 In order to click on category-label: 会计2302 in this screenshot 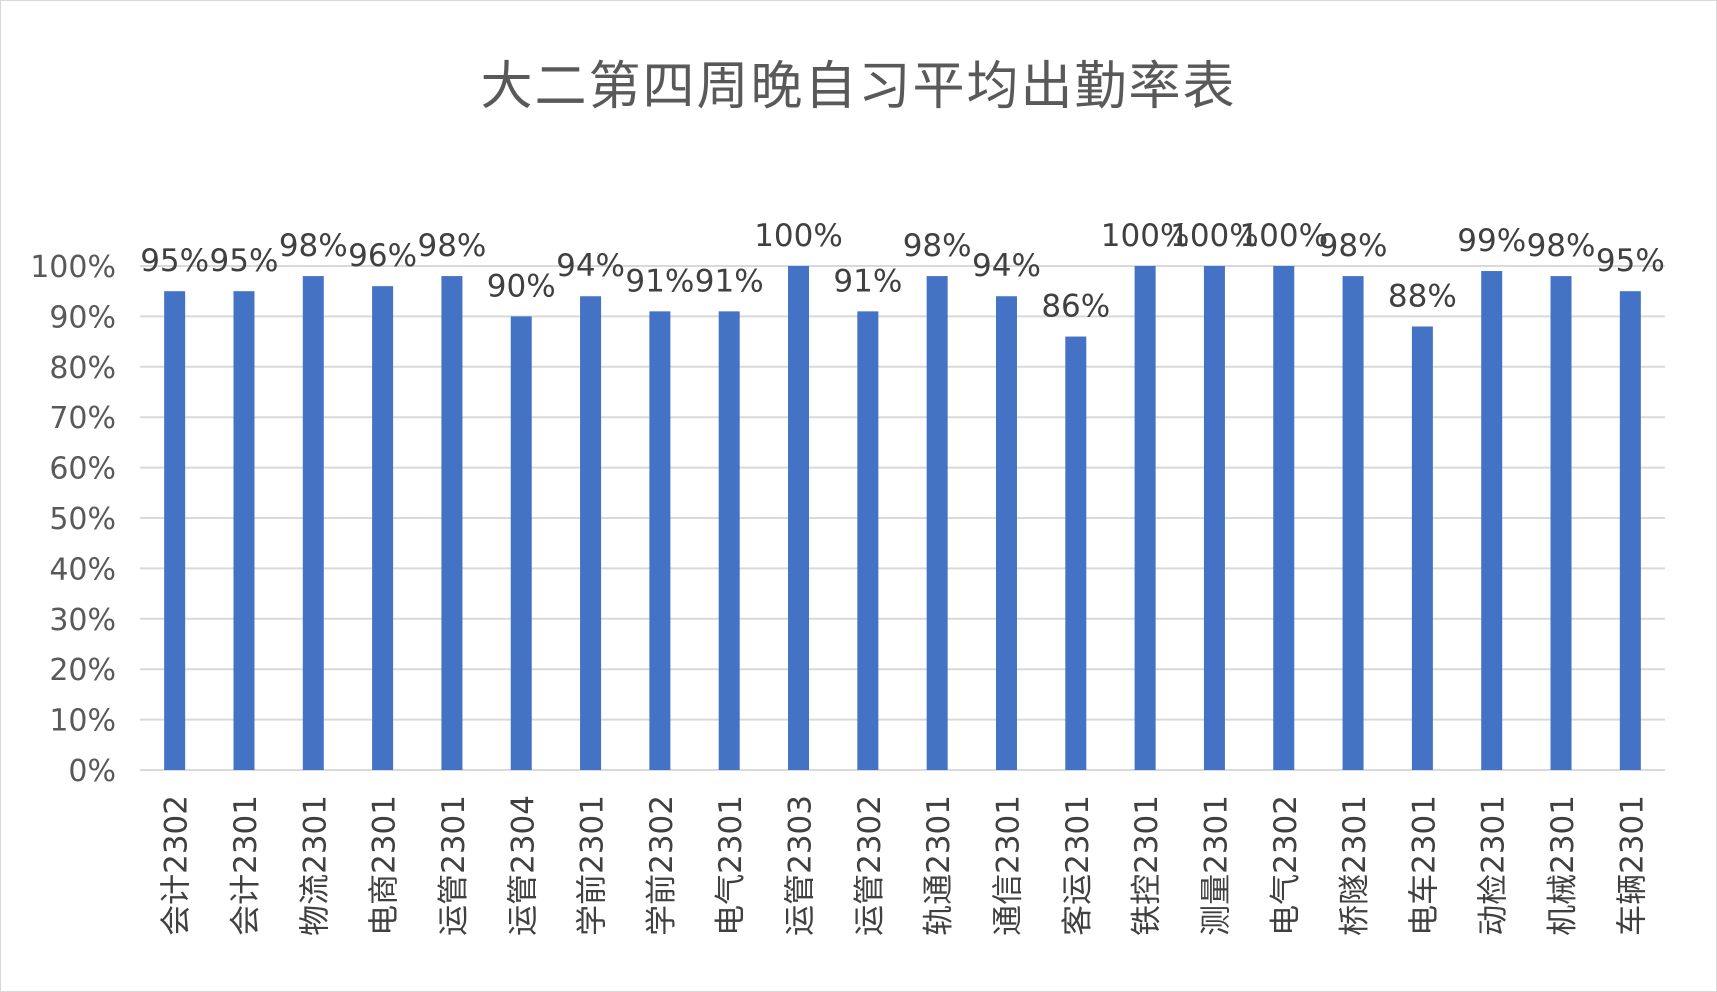, I will do `click(177, 865)`.